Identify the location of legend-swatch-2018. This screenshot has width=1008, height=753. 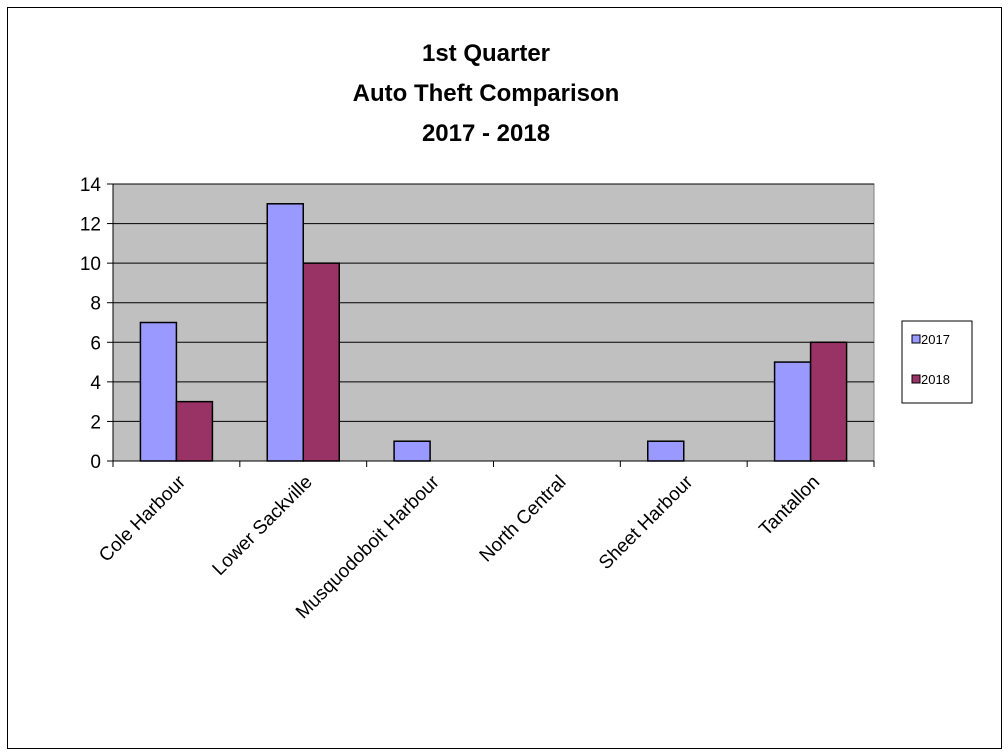
(916, 379).